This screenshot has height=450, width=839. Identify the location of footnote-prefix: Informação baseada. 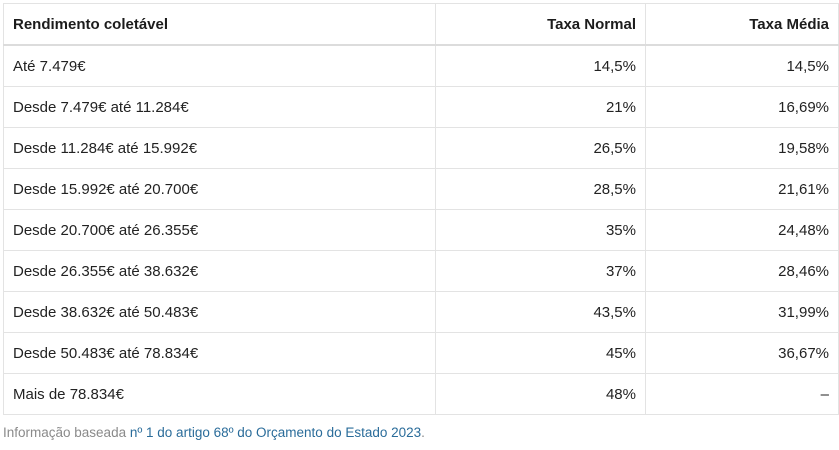
(66, 432).